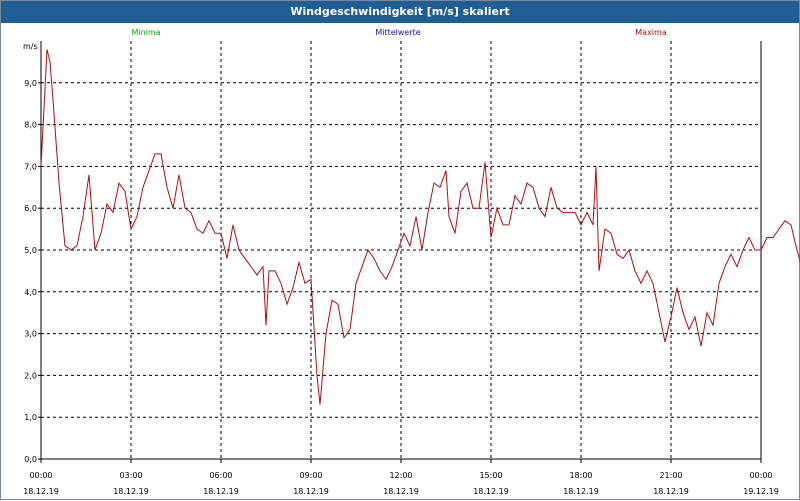  I want to click on legend-label: Maxima, so click(651, 32).